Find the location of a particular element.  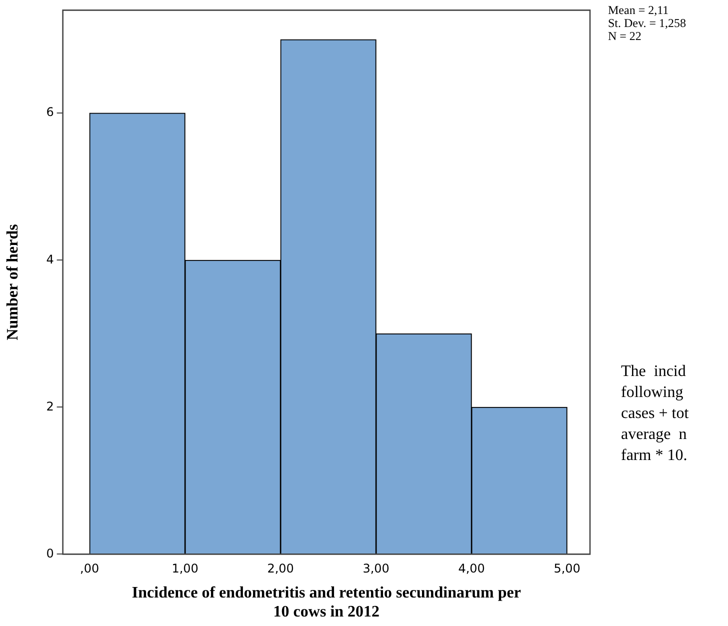

y-tick-label: 0 is located at coordinates (50, 553).